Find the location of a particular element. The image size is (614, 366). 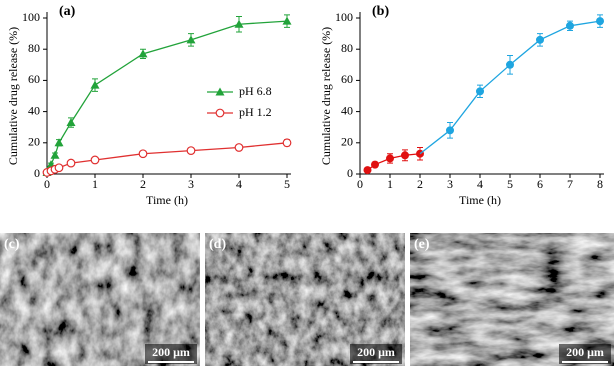

x-tick-label: 7 is located at coordinates (570, 184).